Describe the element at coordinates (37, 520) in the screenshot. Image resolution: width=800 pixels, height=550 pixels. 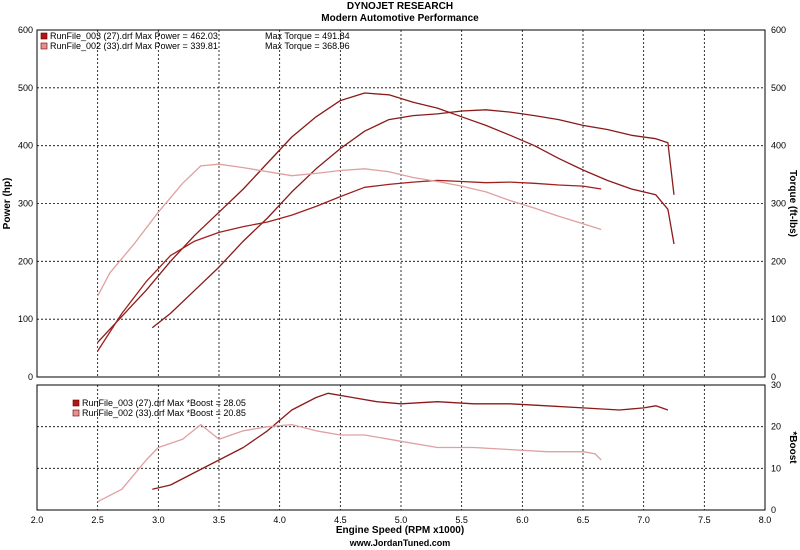
I see `x-tick-label: 2.0` at that location.